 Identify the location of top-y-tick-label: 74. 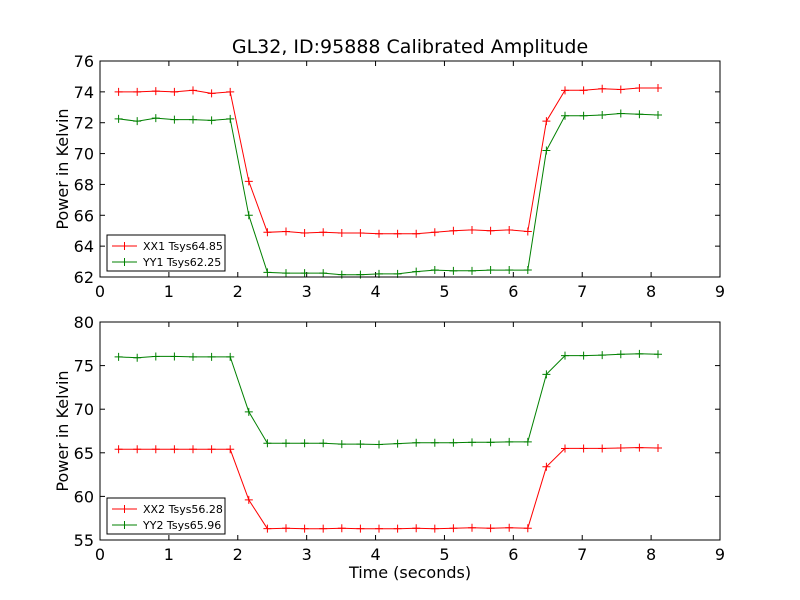
(84, 92).